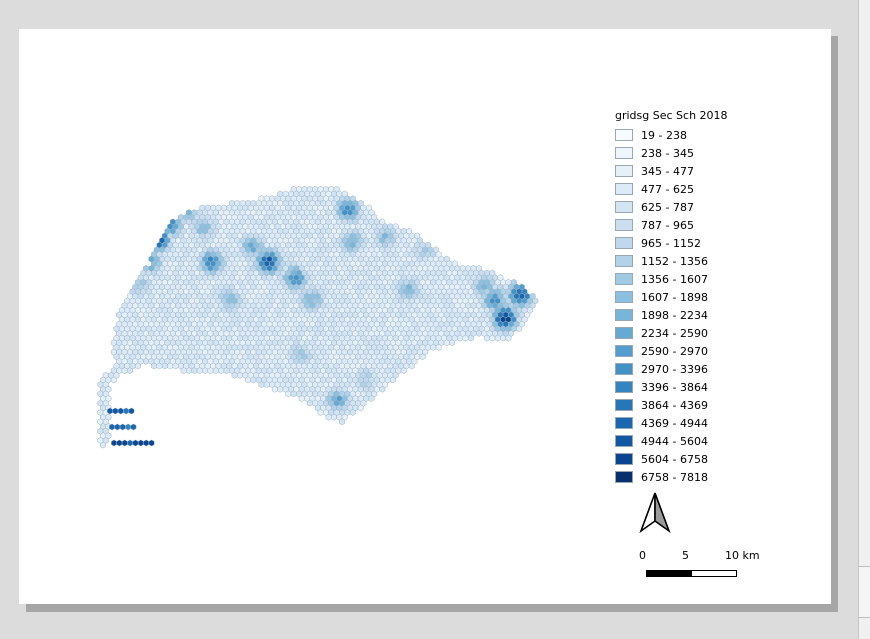 This screenshot has height=639, width=870. What do you see at coordinates (668, 573) in the screenshot?
I see `scale-segment-black` at bounding box center [668, 573].